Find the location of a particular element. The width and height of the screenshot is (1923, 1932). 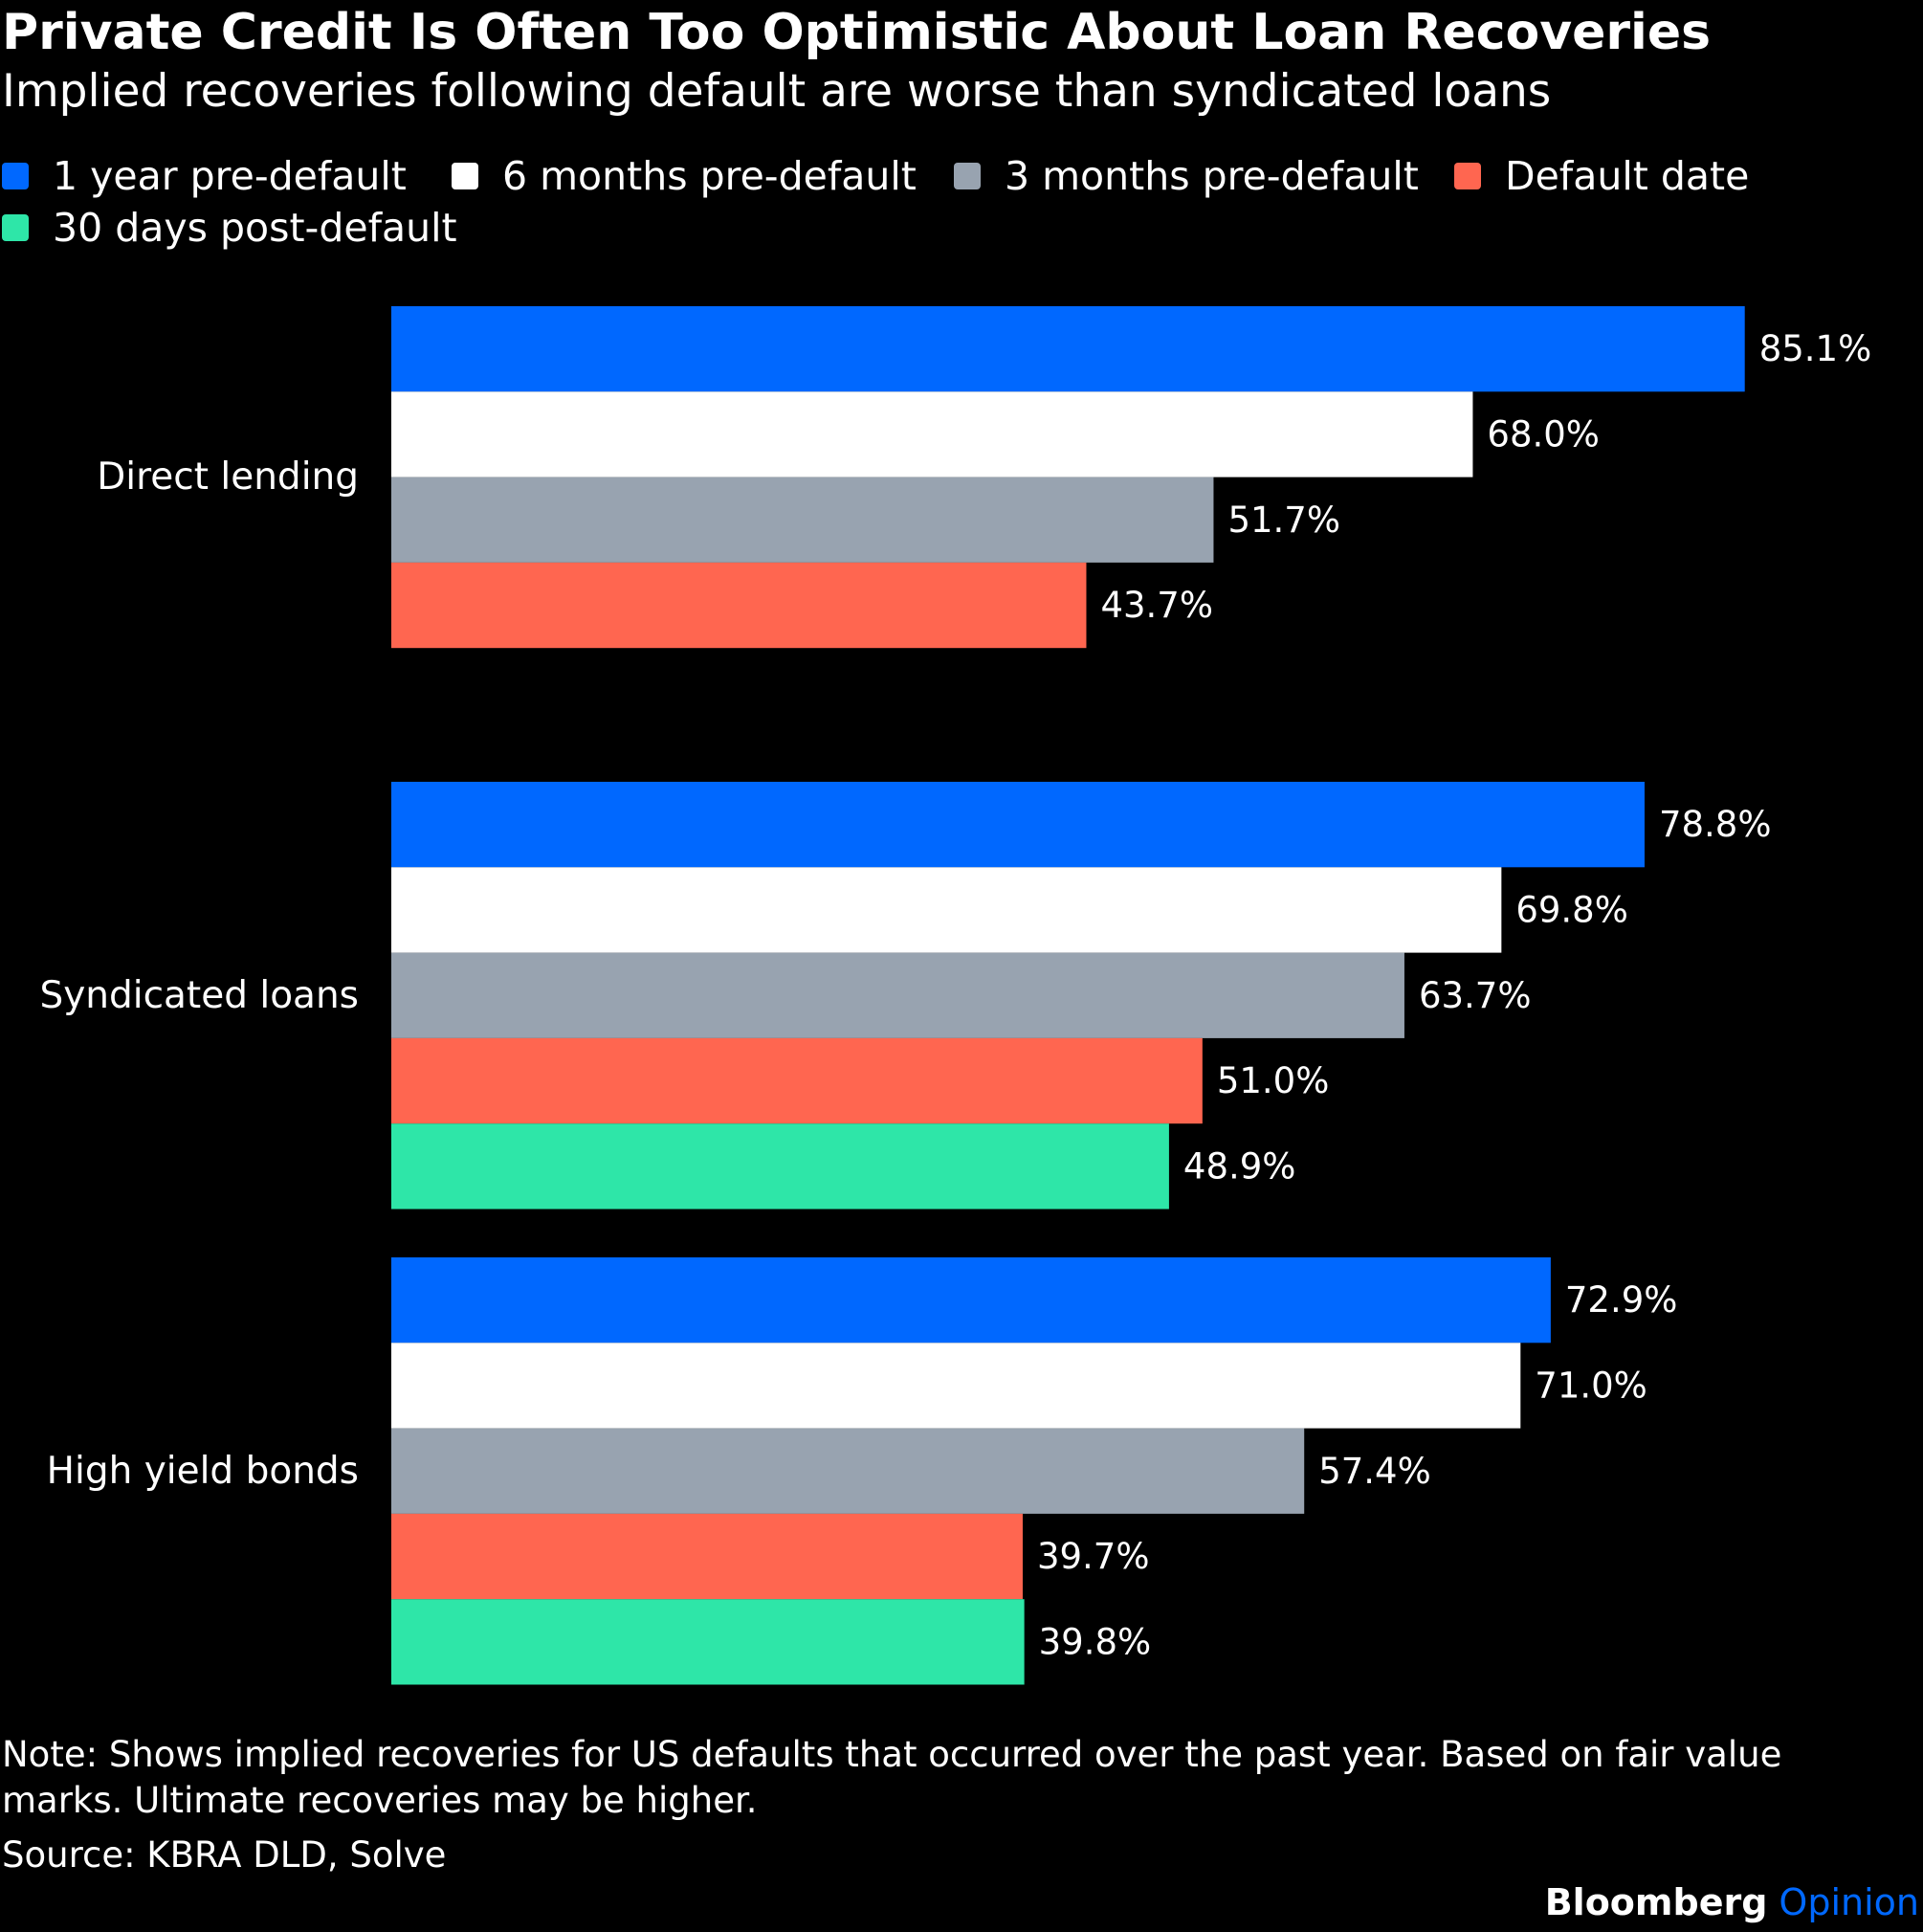

data-label: 78.8% is located at coordinates (1716, 824).